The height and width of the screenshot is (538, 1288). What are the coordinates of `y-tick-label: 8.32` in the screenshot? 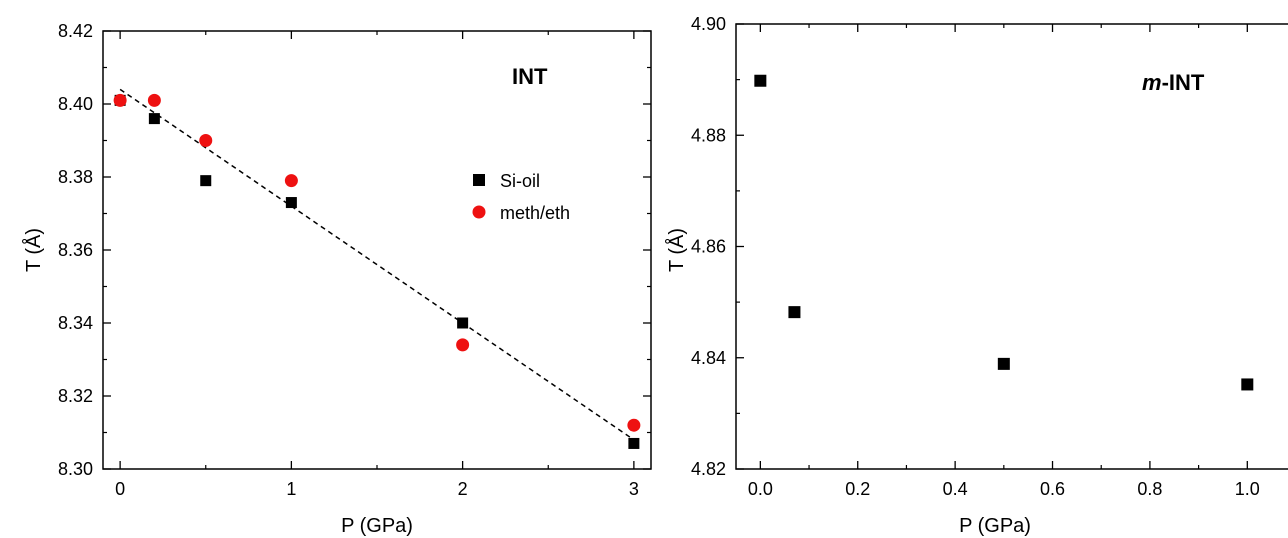 It's located at (75, 396).